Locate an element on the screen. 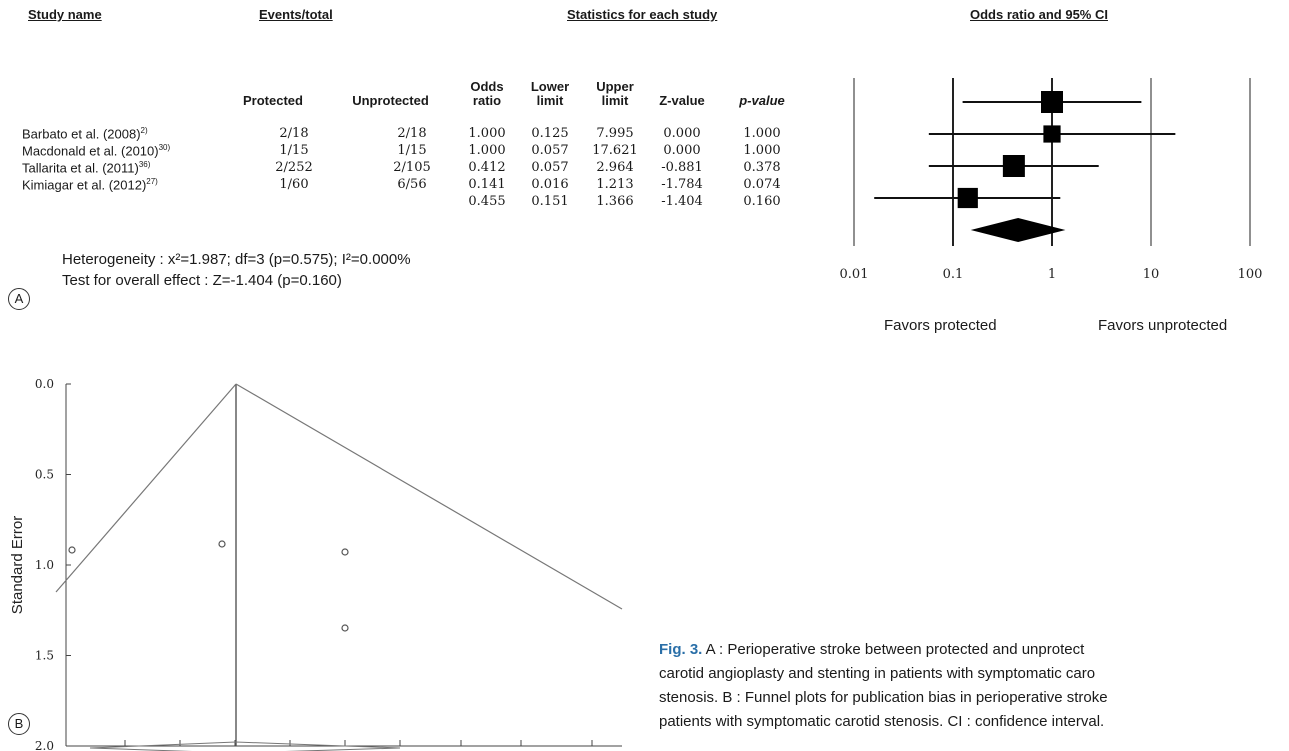 This screenshot has height=751, width=1289. cell-odds: 0.412 is located at coordinates (487, 167).